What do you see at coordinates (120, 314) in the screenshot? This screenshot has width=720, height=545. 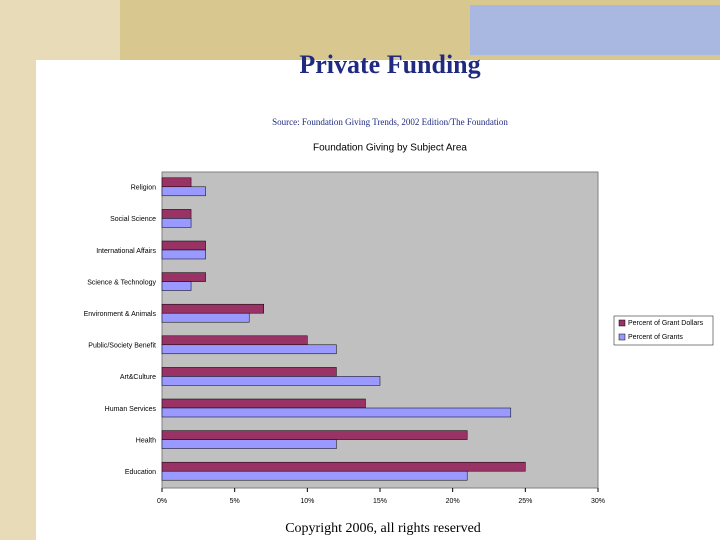 I see `y-tick-label: Environment & Animals` at bounding box center [120, 314].